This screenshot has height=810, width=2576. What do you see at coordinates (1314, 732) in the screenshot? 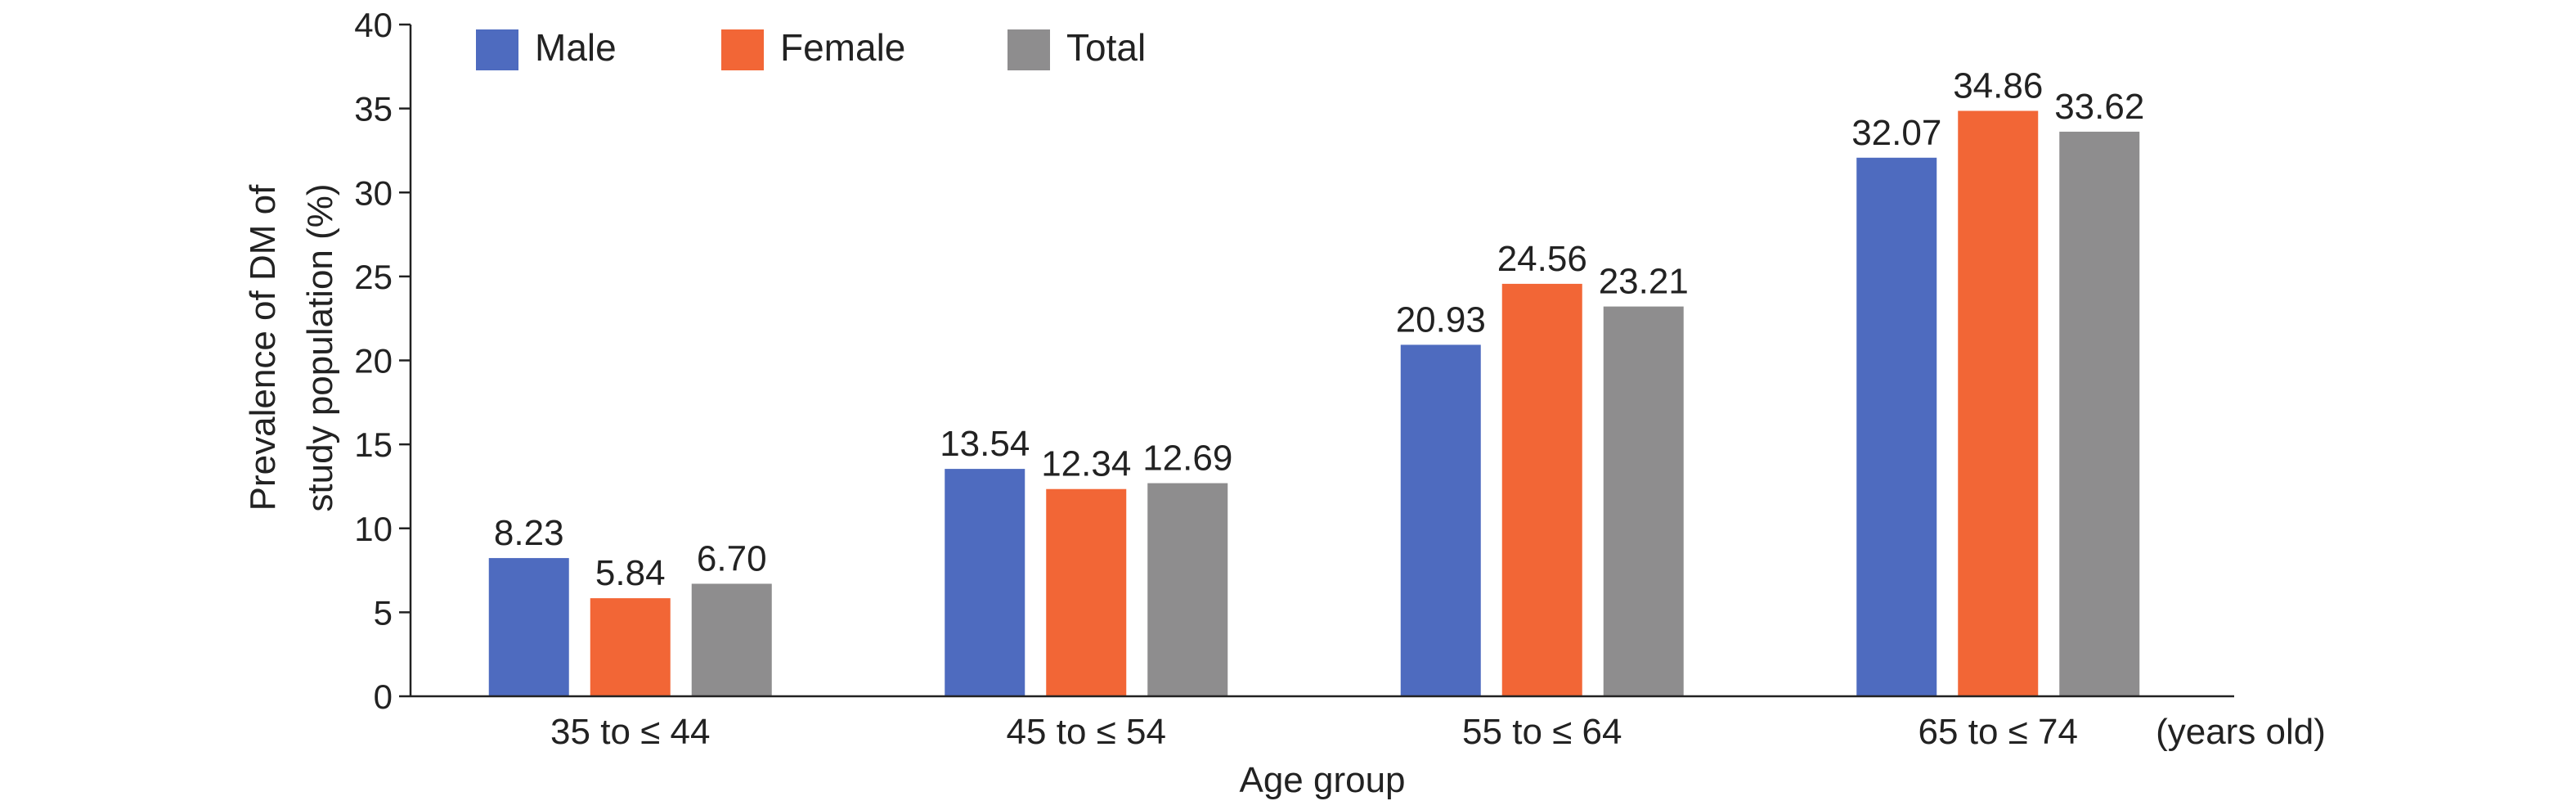
I see `x-category-labels: 35 to ≤ 44 45 to ≤ 54 55 to ≤ 64 65 to ≤ 74` at bounding box center [1314, 732].